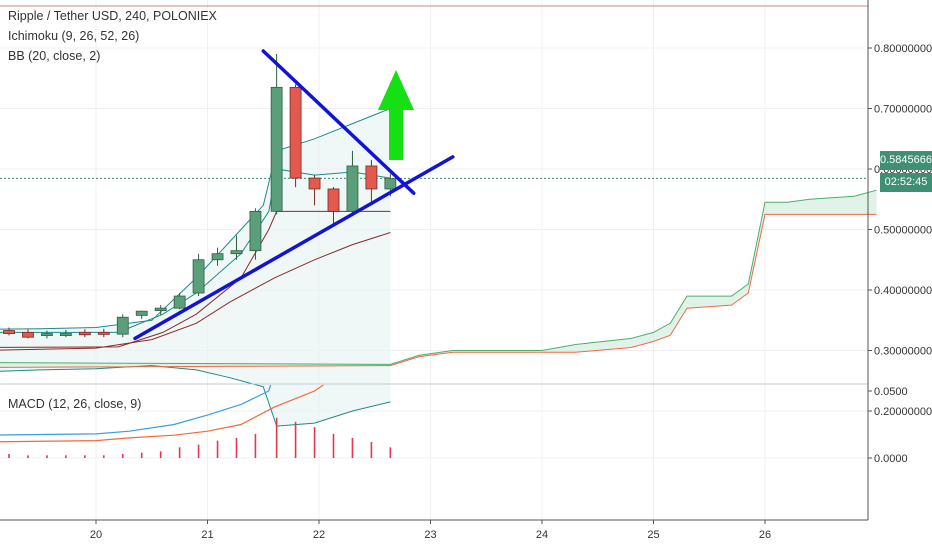 The width and height of the screenshot is (932, 550). Describe the element at coordinates (903, 110) in the screenshot. I see `price-tick-label: 0.70000000` at that location.